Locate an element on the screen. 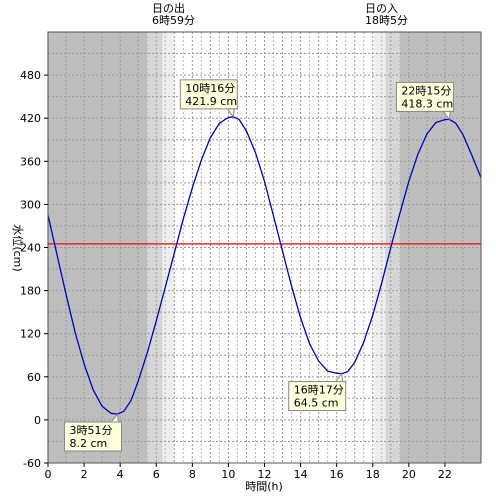 The height and width of the screenshot is (496, 496). y-tick-label: 240 is located at coordinates (30, 248).